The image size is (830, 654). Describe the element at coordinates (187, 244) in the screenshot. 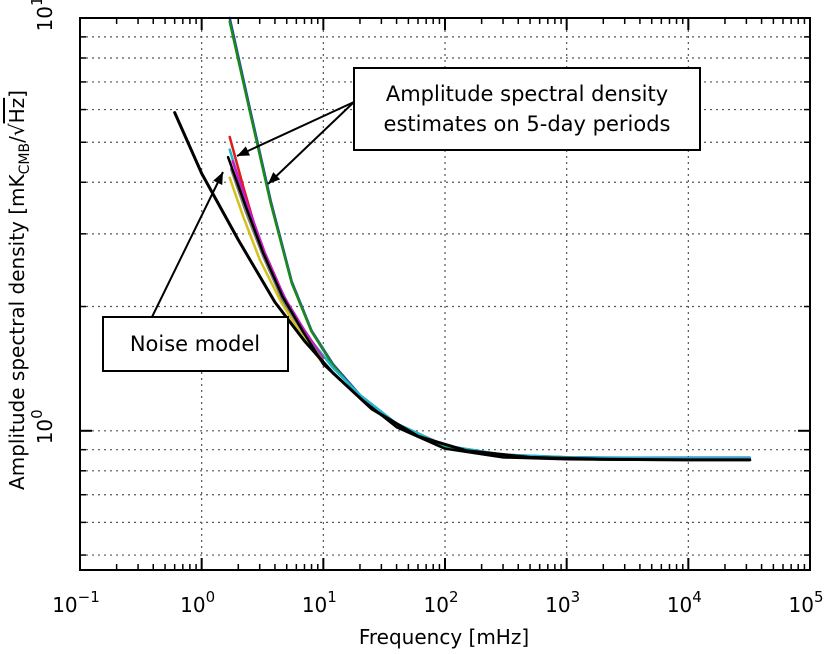

I see `annotation-arrow-noise` at that location.